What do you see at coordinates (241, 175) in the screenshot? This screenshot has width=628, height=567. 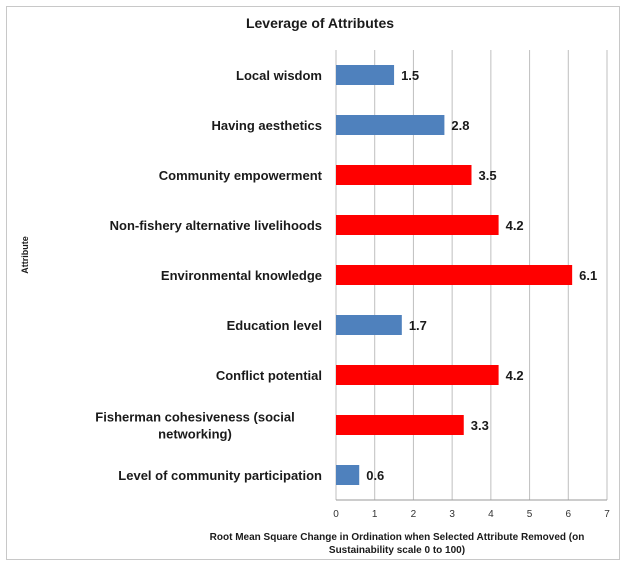 I see `category-label: Community empowerment` at bounding box center [241, 175].